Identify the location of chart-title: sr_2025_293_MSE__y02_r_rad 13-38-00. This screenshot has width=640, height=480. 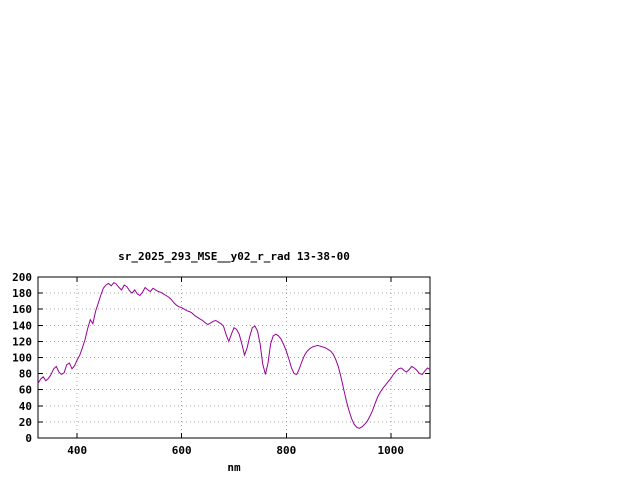
(234, 256).